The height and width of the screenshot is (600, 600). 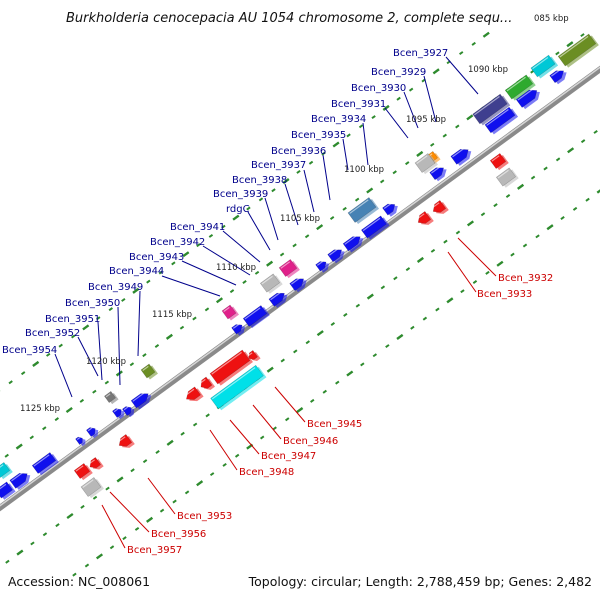 What do you see at coordinates (238, 209) in the screenshot?
I see `gene-label-rdgc: rdgC` at bounding box center [238, 209].